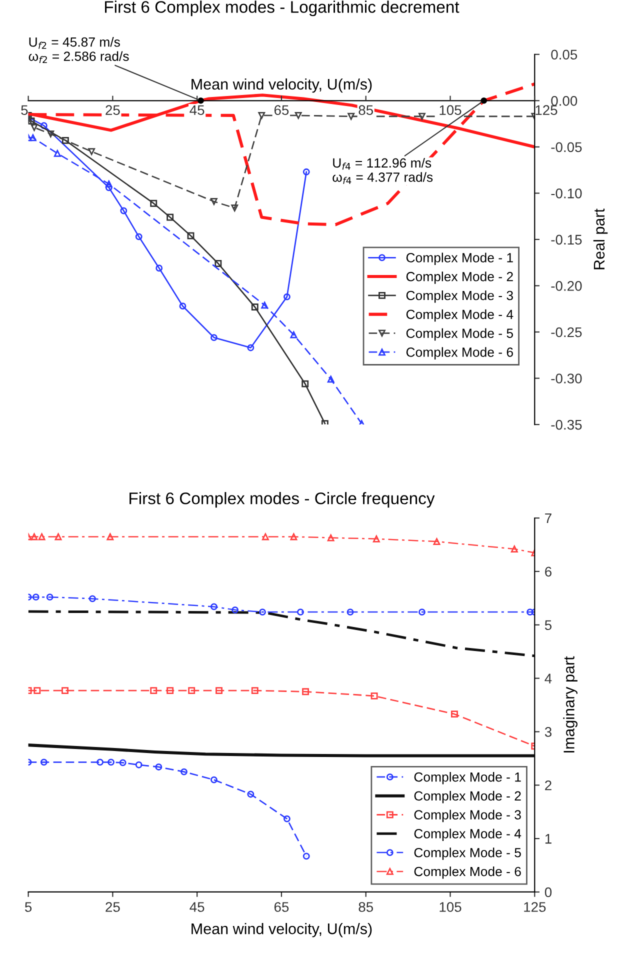 This screenshot has width=629, height=954. I want to click on y-tick-label: -0.25, so click(566, 332).